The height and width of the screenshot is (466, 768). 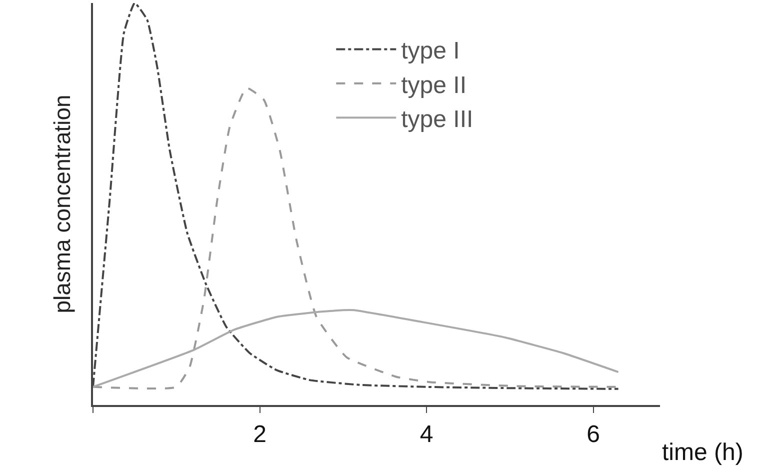 What do you see at coordinates (703, 452) in the screenshot?
I see `x-axis-title: time (h)` at bounding box center [703, 452].